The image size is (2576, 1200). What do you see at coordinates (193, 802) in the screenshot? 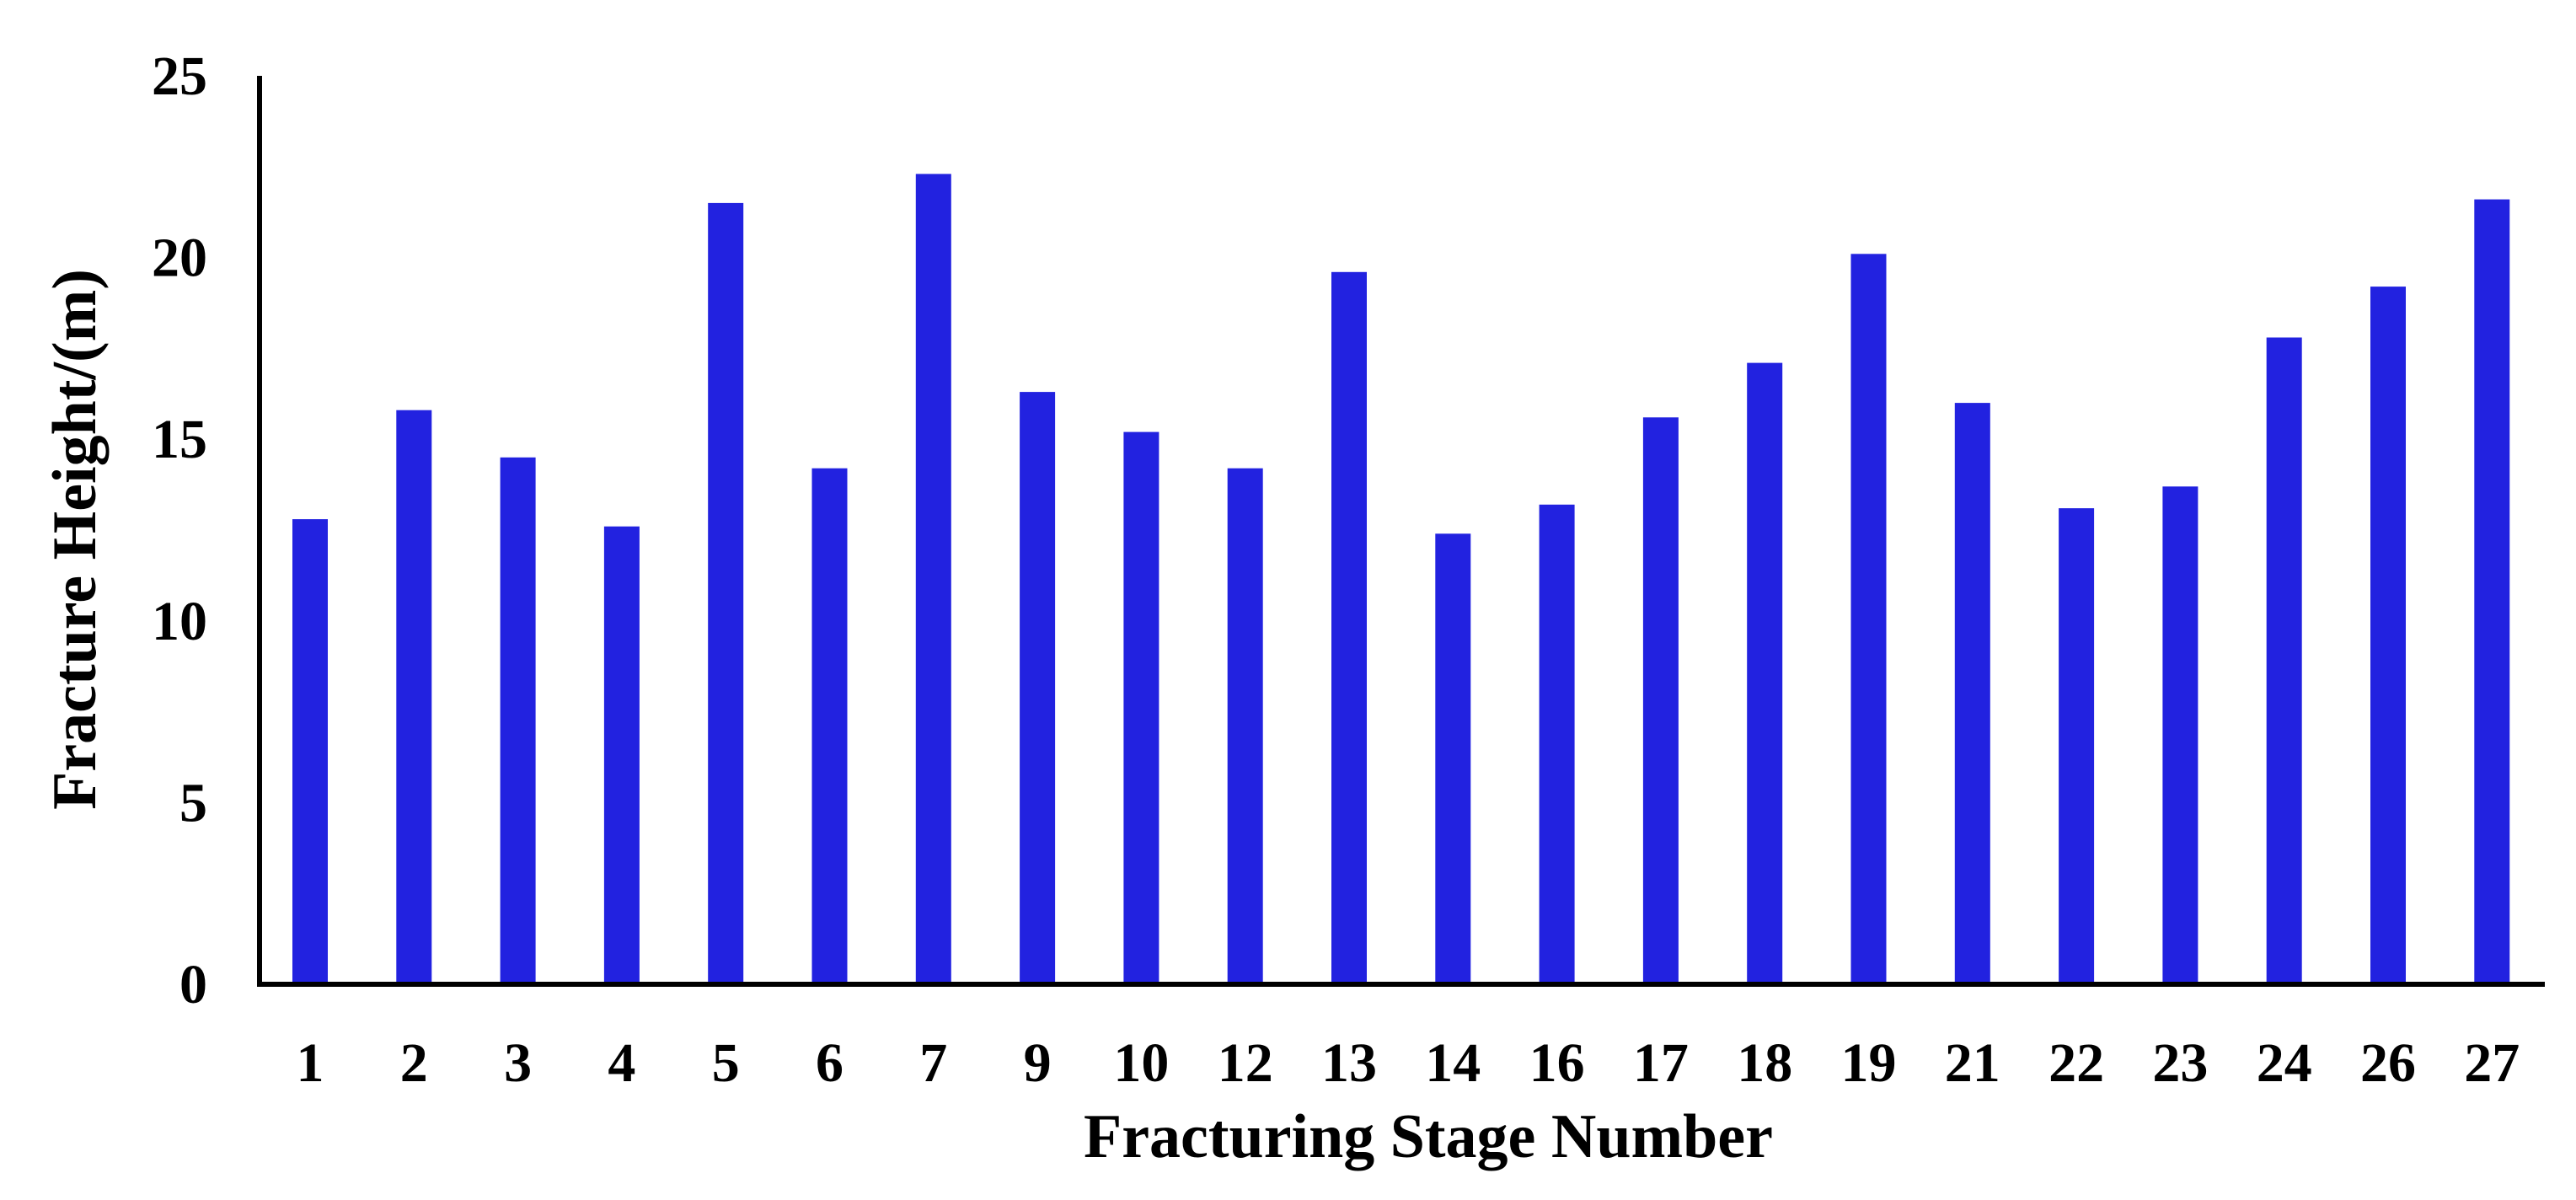
I see `y-tick-label: 5` at bounding box center [193, 802].